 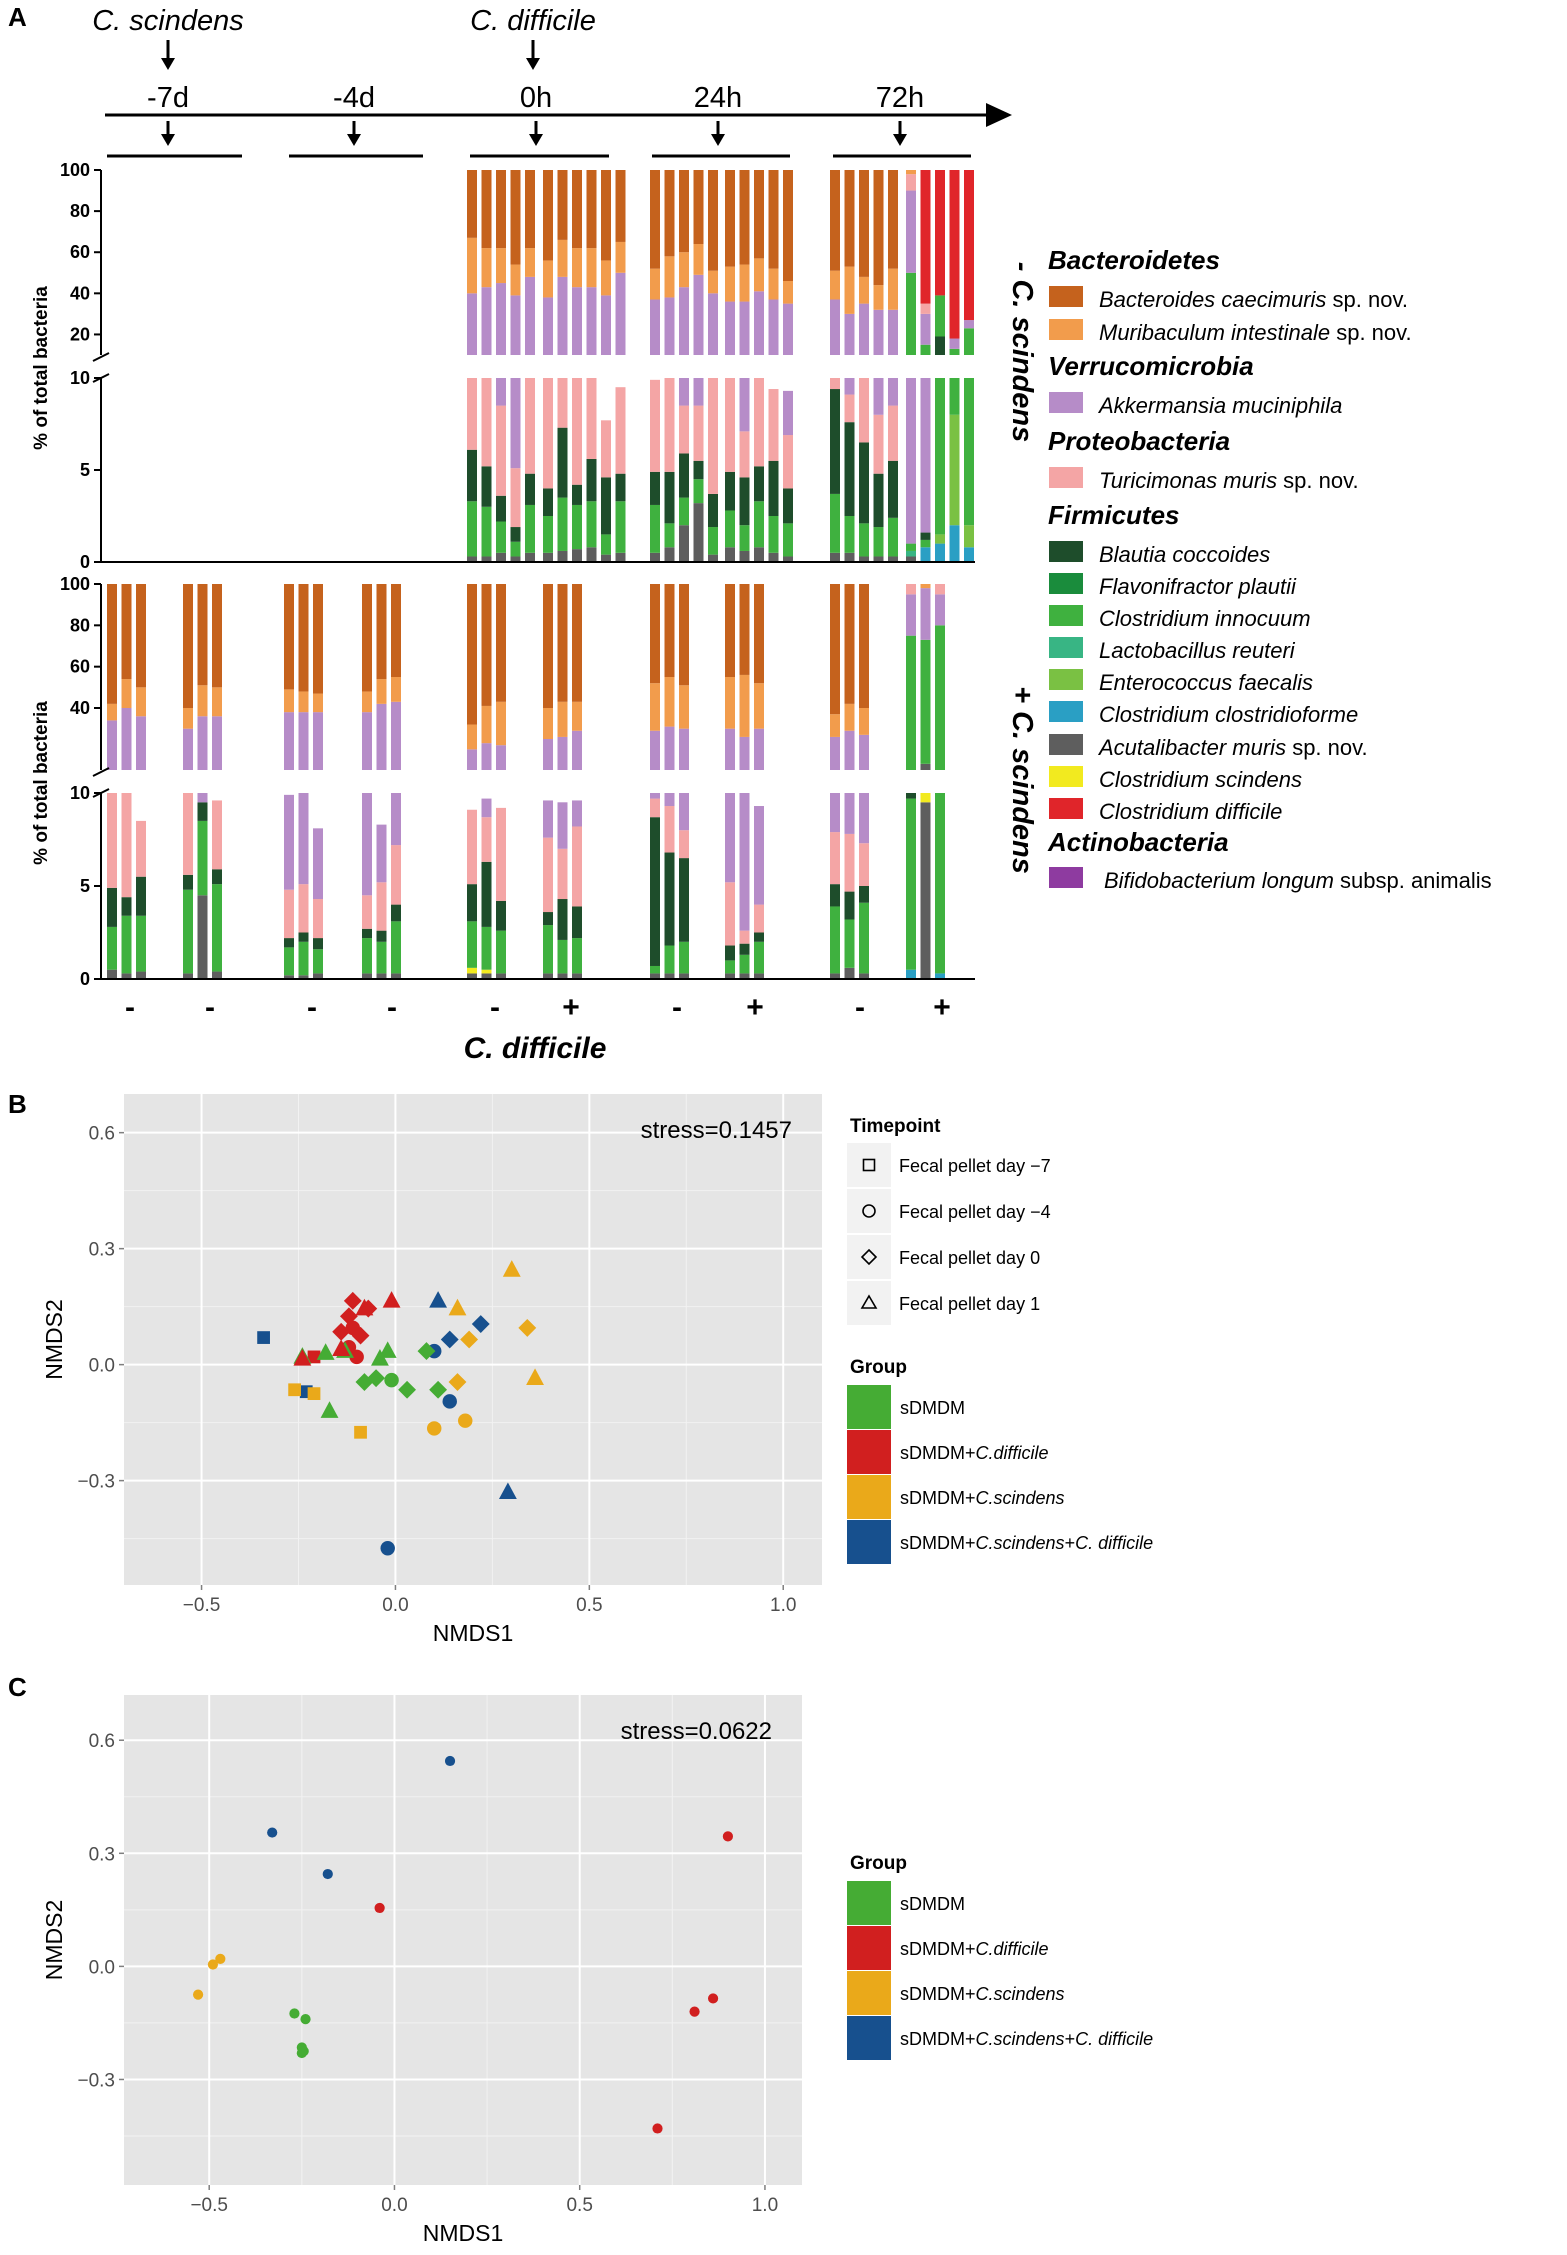 What do you see at coordinates (718, 98) in the screenshot?
I see `timepoint-label: 24h` at bounding box center [718, 98].